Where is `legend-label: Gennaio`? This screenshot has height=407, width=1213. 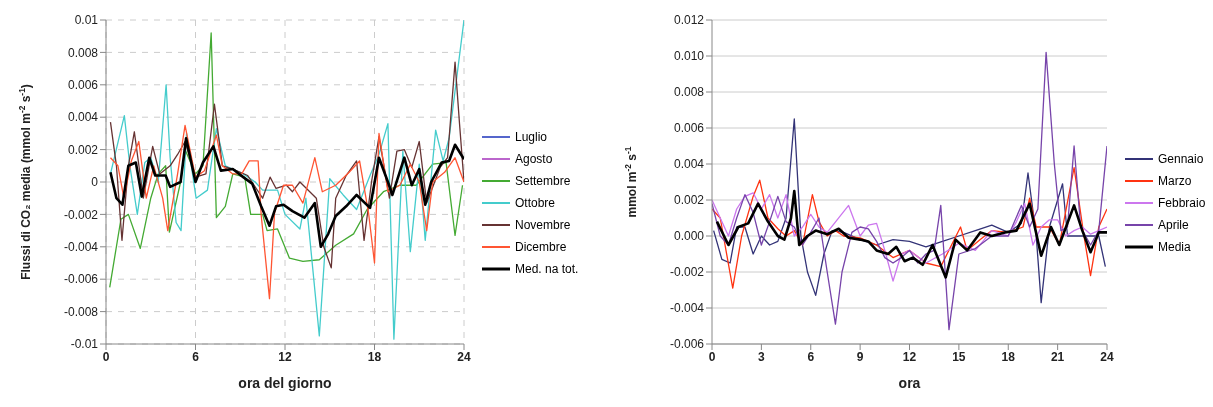 legend-label: Gennaio is located at coordinates (1181, 159).